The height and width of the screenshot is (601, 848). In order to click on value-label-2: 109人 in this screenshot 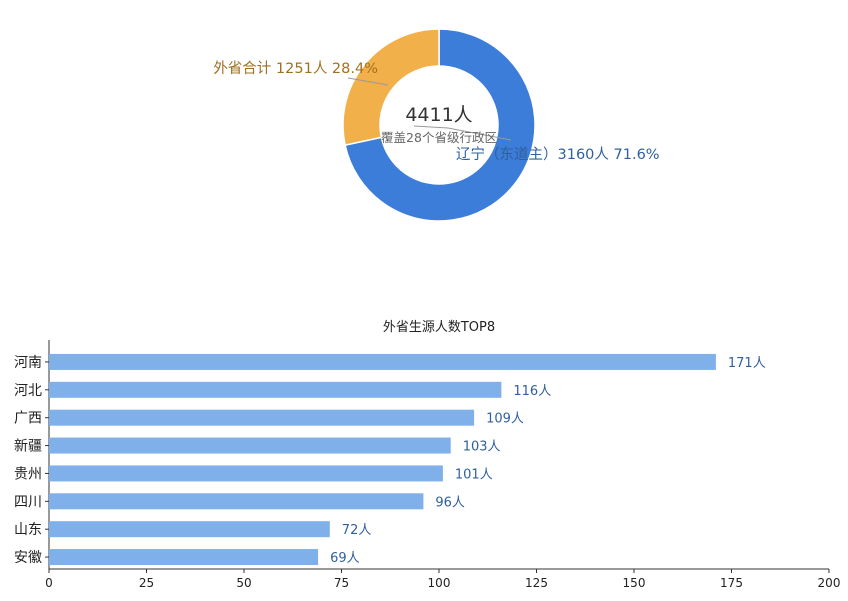, I will do `click(505, 419)`.